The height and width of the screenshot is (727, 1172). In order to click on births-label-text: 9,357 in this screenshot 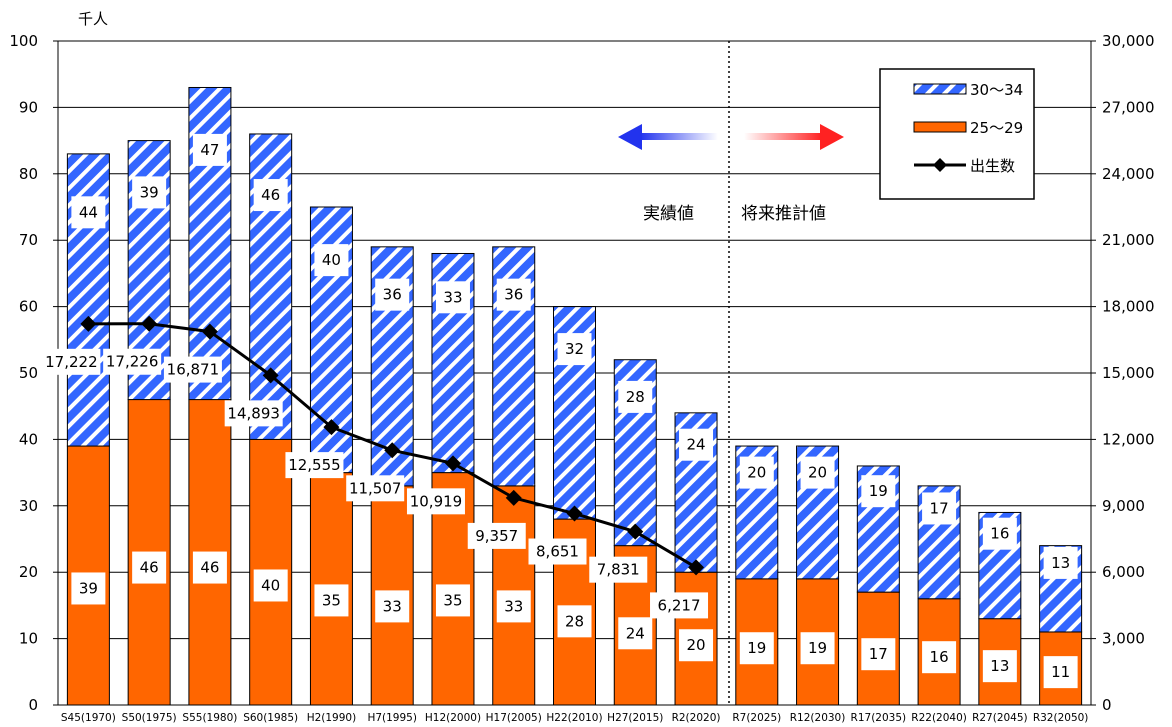, I will do `click(496, 536)`.